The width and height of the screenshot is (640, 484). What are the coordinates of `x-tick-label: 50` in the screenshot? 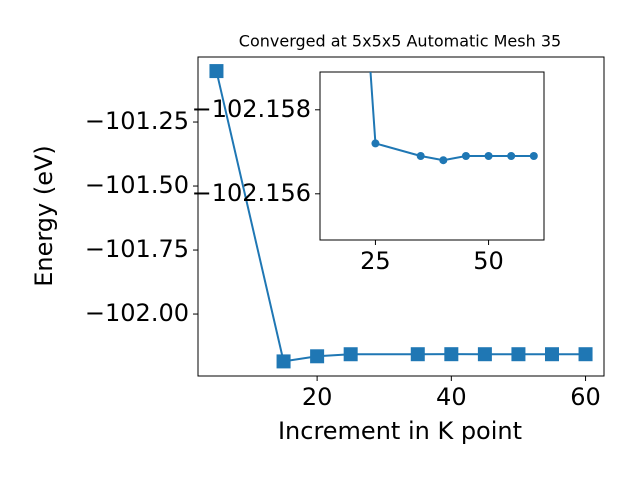 It's located at (488, 261).